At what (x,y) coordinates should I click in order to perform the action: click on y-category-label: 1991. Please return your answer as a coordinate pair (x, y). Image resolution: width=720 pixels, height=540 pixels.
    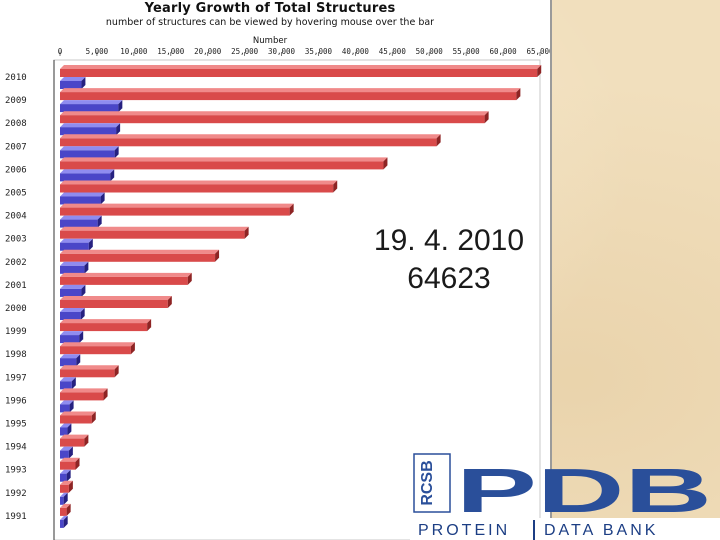
    Looking at the image, I should click on (16, 517).